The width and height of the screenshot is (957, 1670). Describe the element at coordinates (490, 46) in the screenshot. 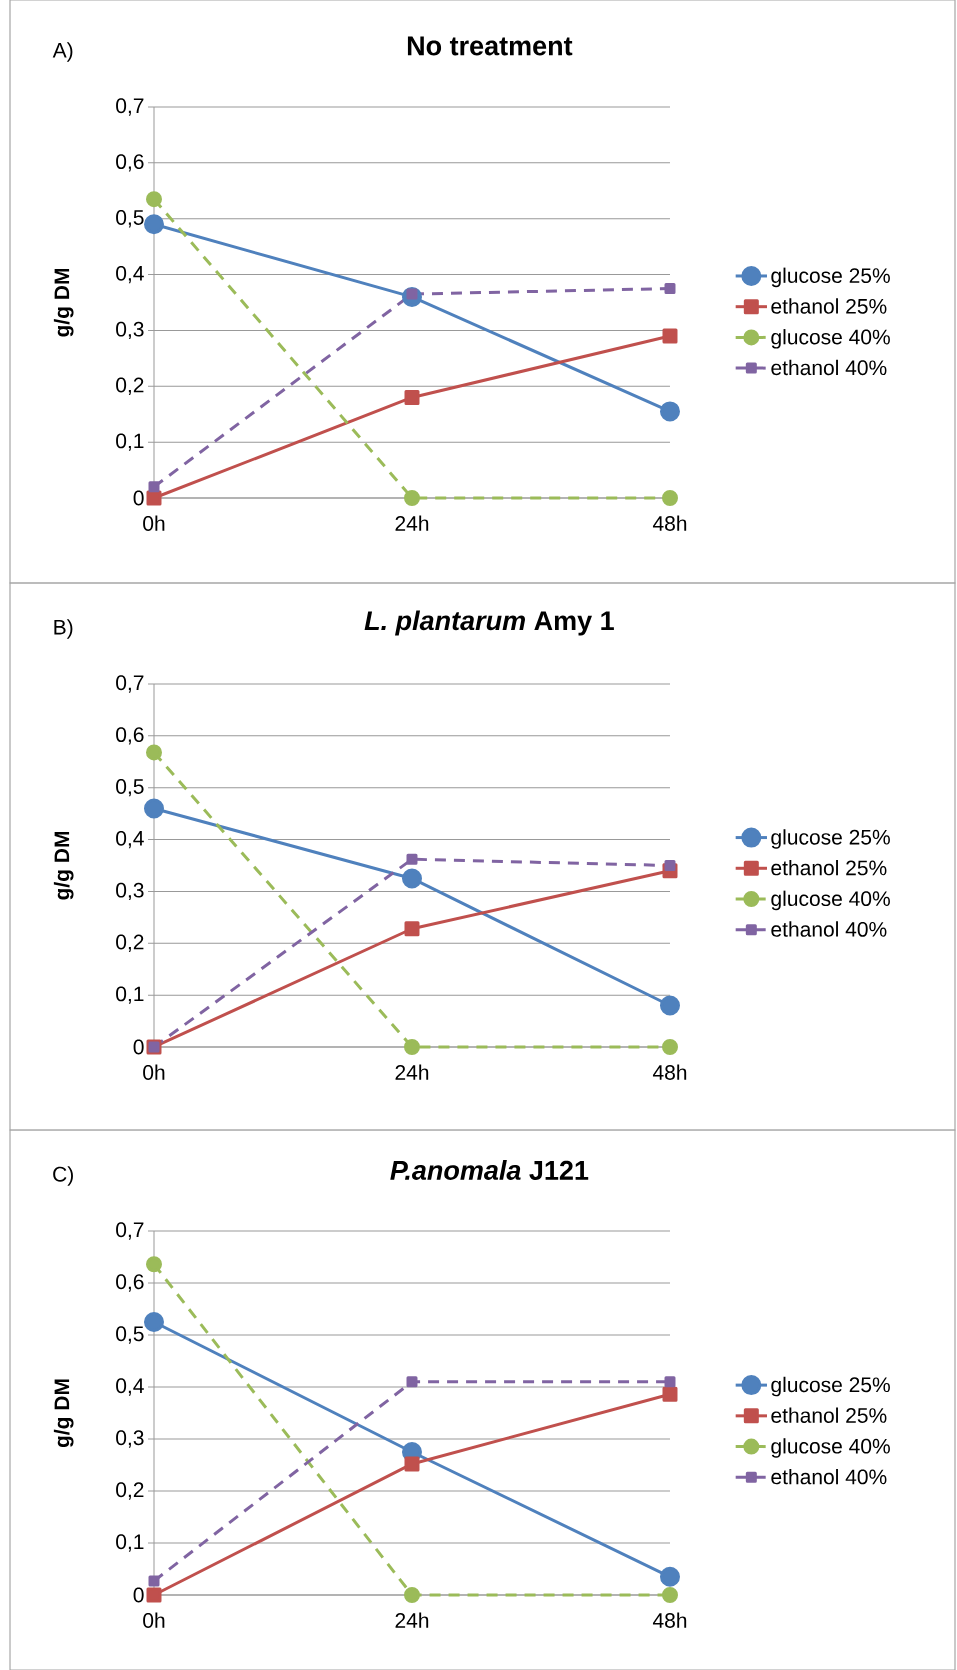

I see `chart-title: No treatment` at that location.